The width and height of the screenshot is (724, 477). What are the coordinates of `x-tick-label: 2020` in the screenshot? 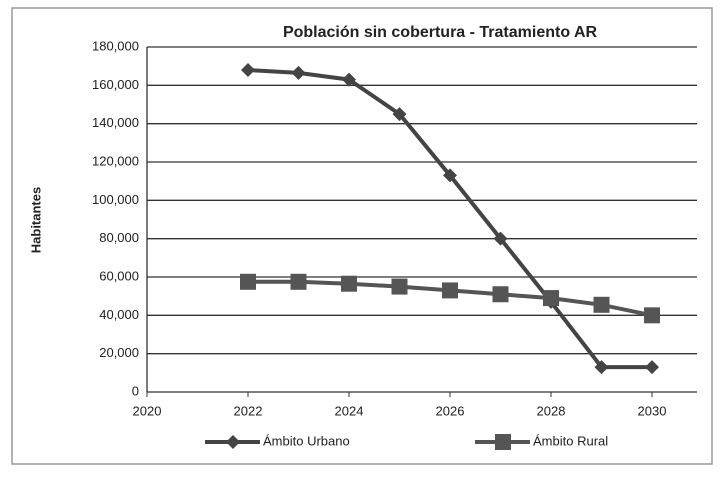 It's located at (147, 410).